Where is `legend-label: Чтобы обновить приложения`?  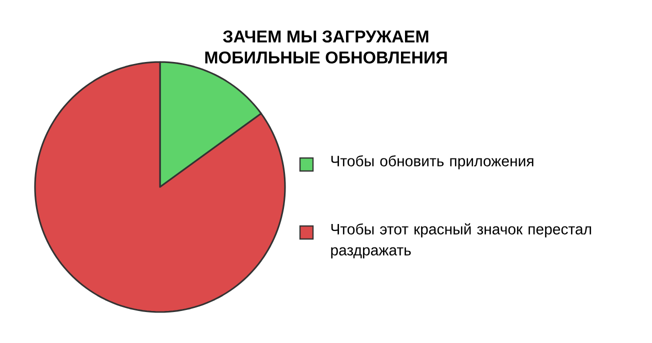 legend-label: Чтобы обновить приложения is located at coordinates (432, 162).